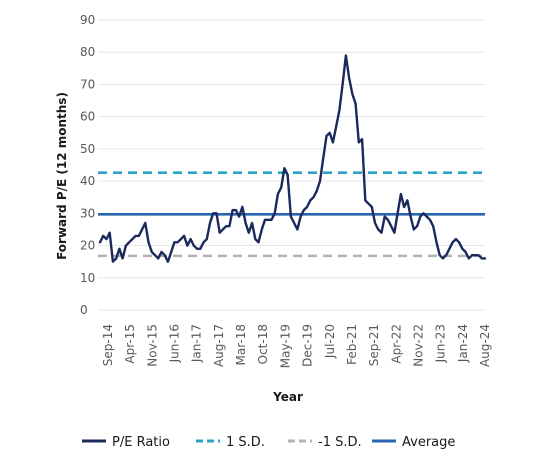 Image resolution: width=560 pixels, height=466 pixels. Describe the element at coordinates (268, 442) in the screenshot. I see `legend: P/E Ratio 1 S.D. -1 S.D. Average` at that location.